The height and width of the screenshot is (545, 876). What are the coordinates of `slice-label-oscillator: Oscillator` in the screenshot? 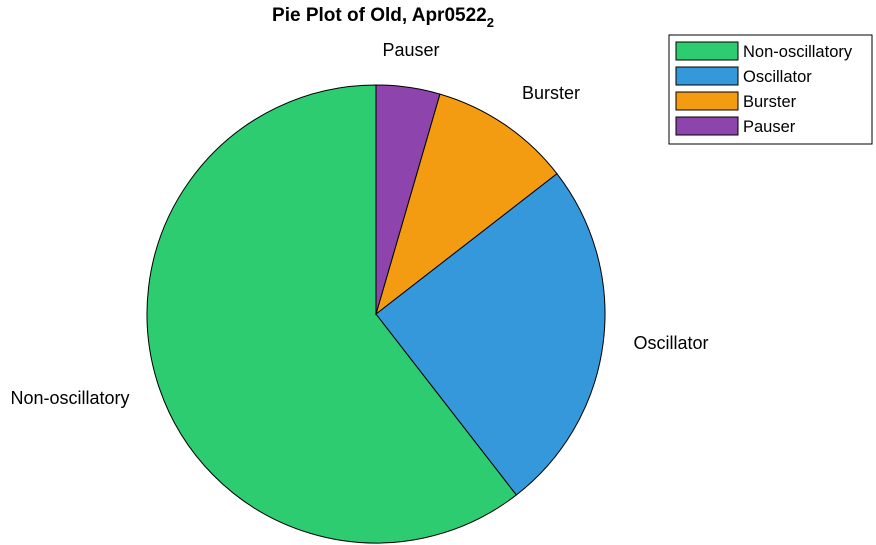 It's located at (670, 343).